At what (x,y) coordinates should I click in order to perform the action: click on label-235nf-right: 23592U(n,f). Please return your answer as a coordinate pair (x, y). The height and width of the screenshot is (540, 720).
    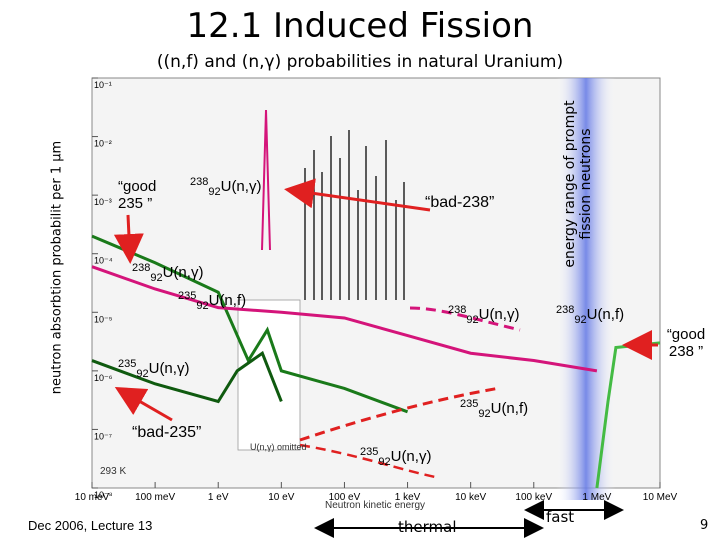
    Looking at the image, I should click on (494, 409).